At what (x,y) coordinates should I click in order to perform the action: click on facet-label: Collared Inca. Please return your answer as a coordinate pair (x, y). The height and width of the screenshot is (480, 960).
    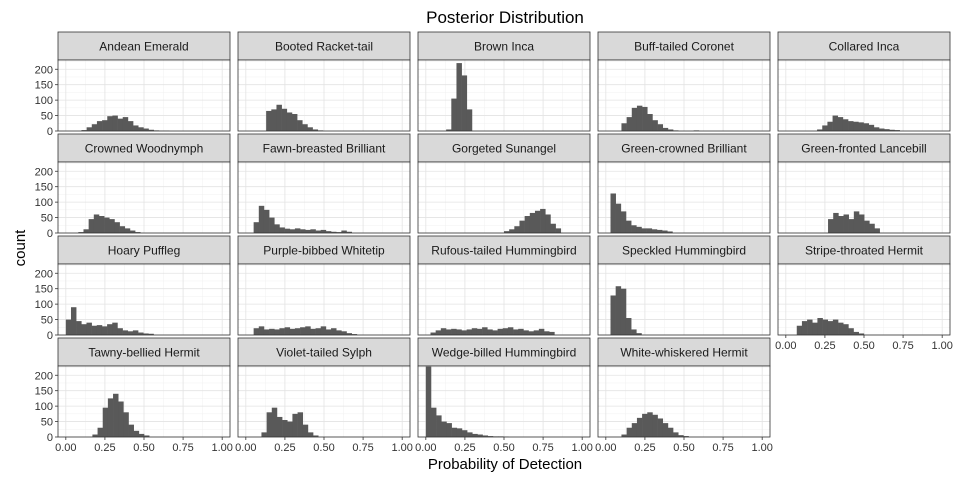
    Looking at the image, I should click on (864, 47).